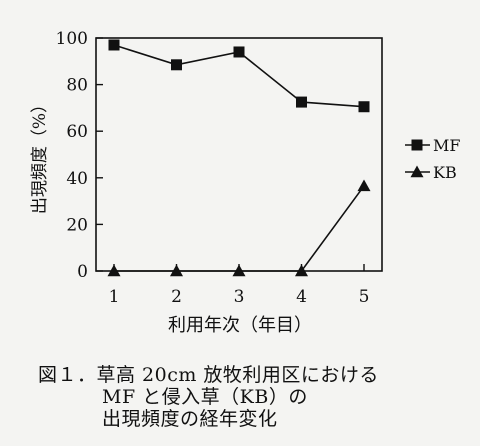  I want to click on x-tick-label: 2, so click(176, 297).